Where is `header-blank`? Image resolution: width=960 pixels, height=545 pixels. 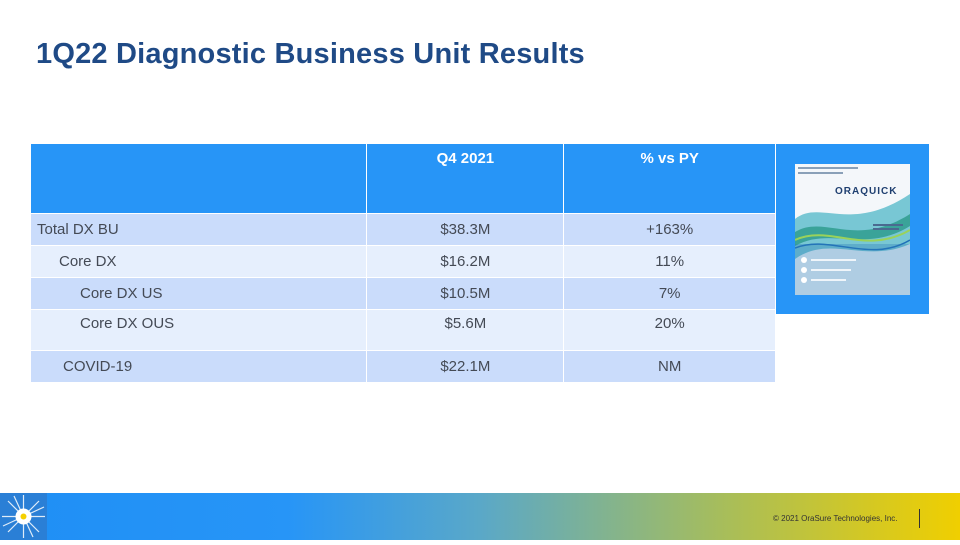
header-blank is located at coordinates (199, 179).